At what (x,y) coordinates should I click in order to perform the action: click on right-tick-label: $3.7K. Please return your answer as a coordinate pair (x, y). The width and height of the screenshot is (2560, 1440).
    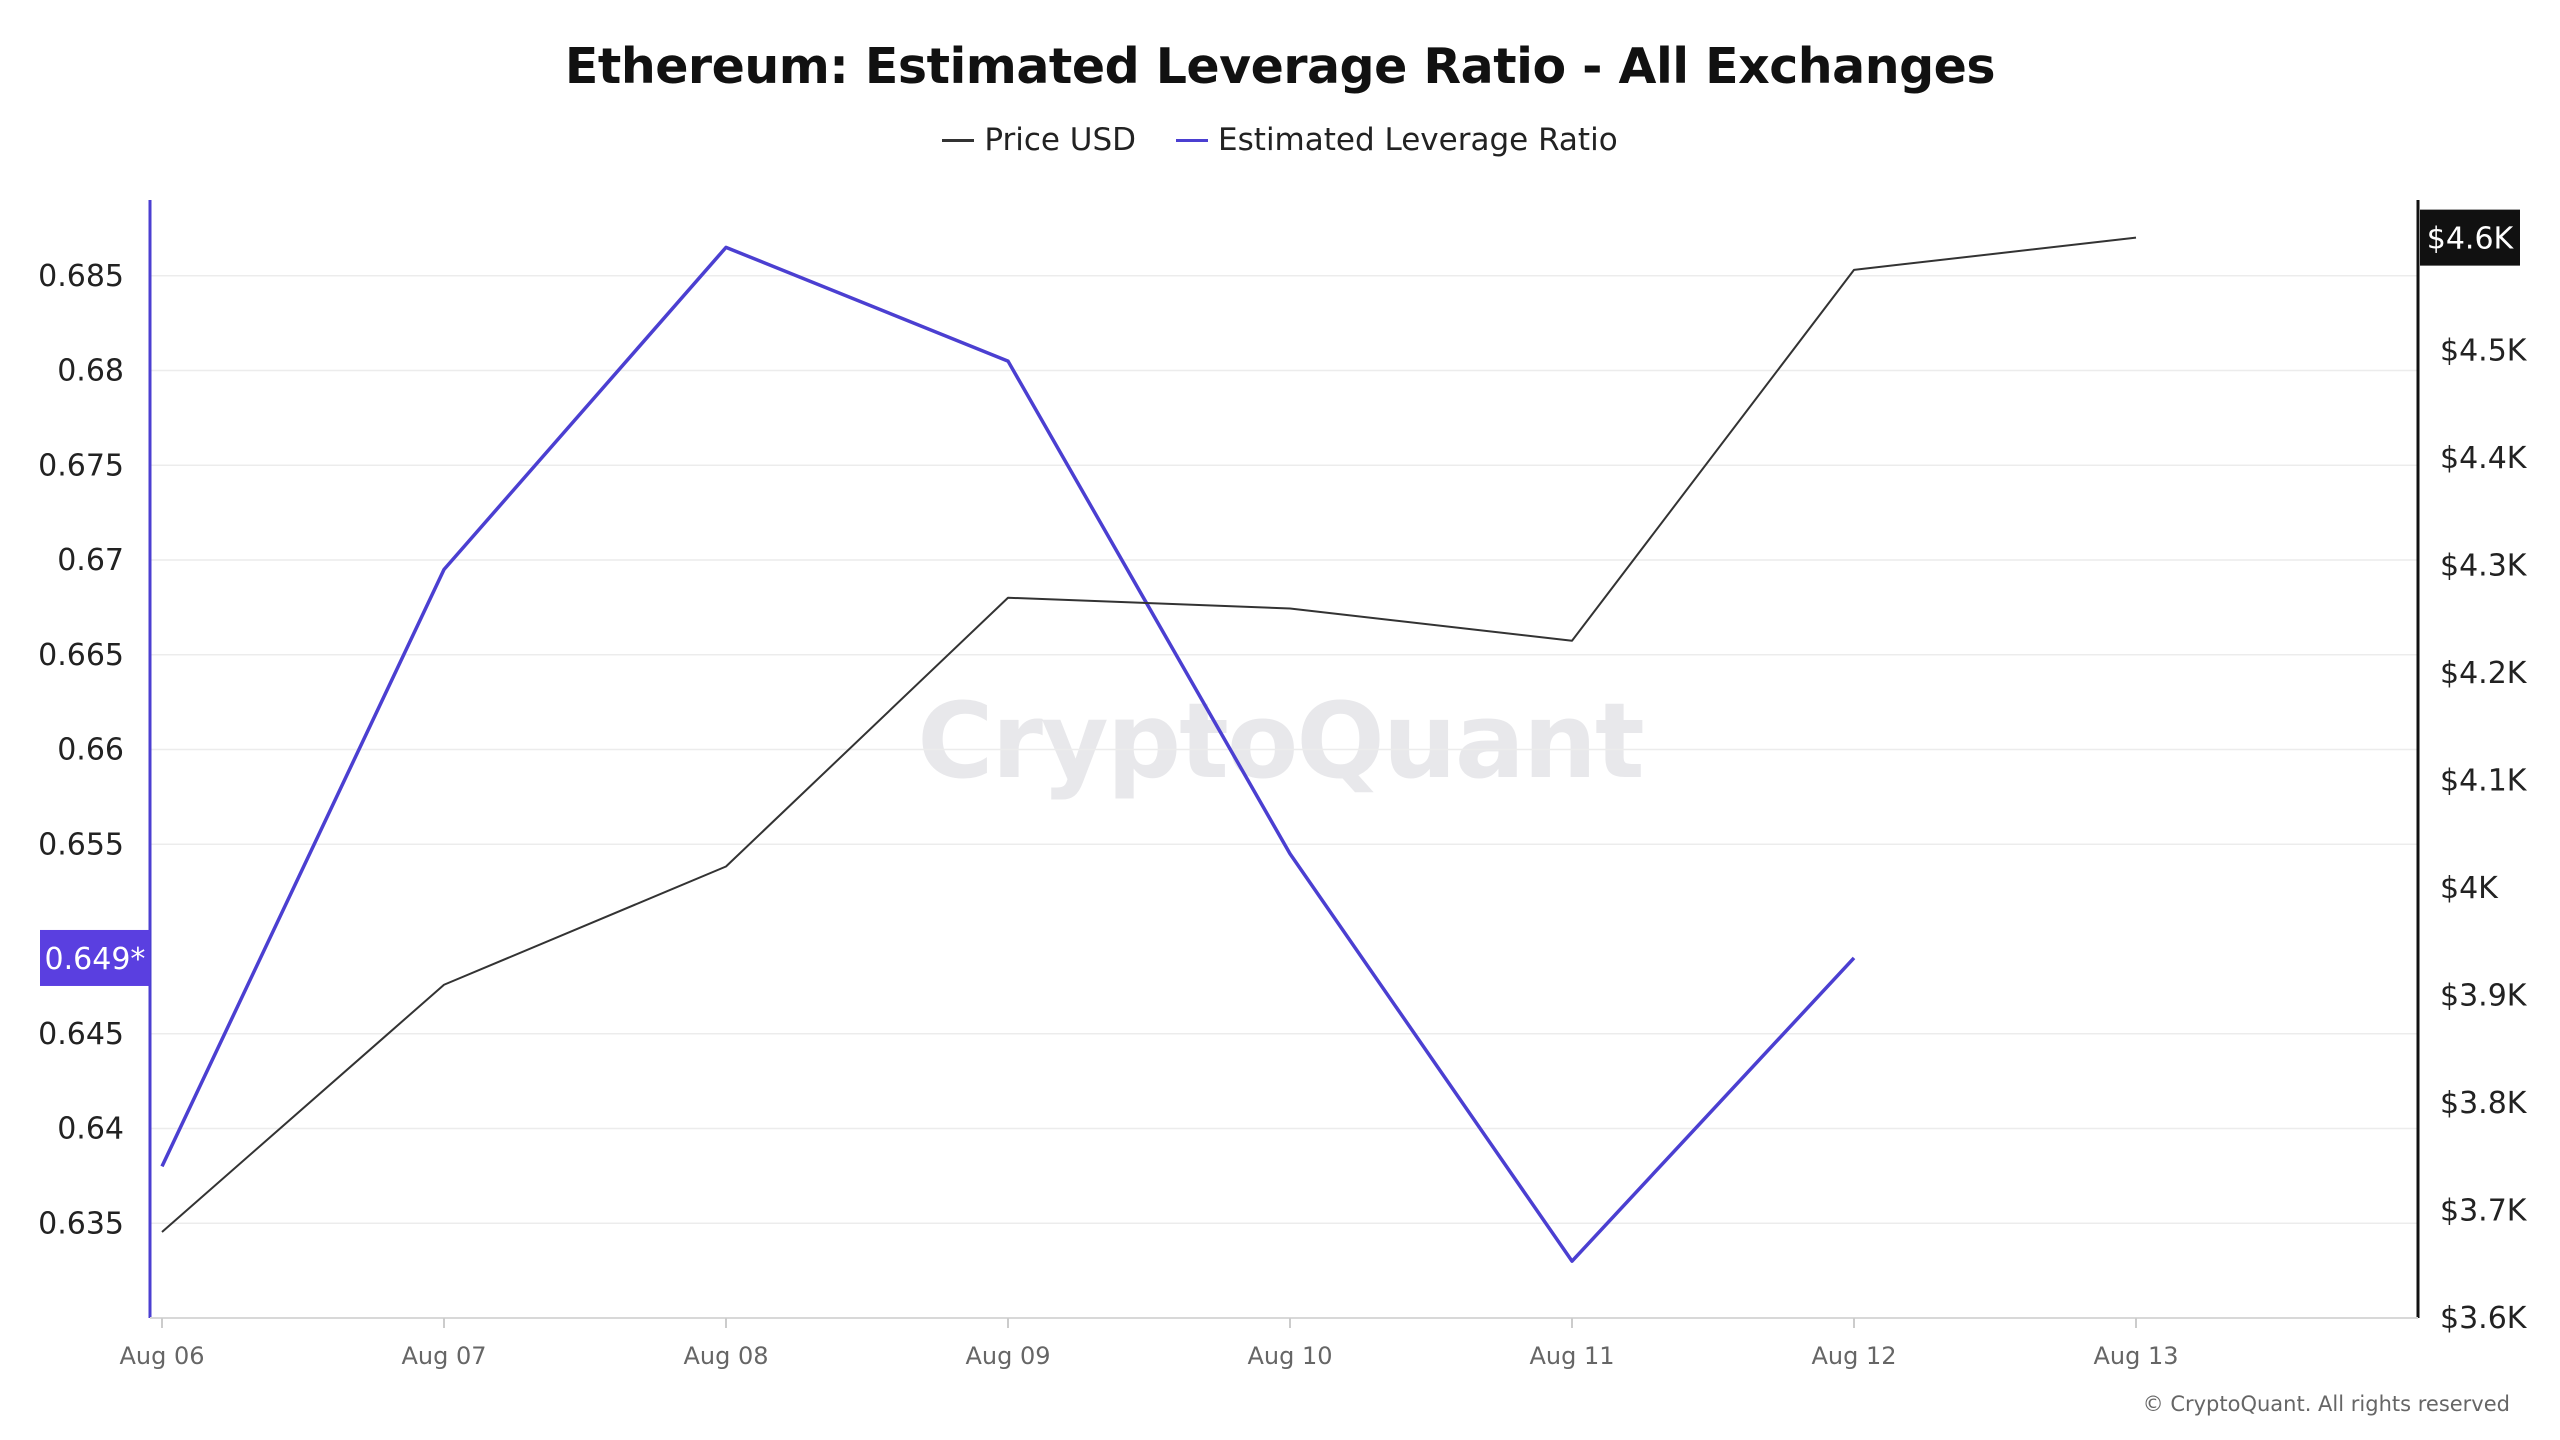
    Looking at the image, I should click on (2484, 1211).